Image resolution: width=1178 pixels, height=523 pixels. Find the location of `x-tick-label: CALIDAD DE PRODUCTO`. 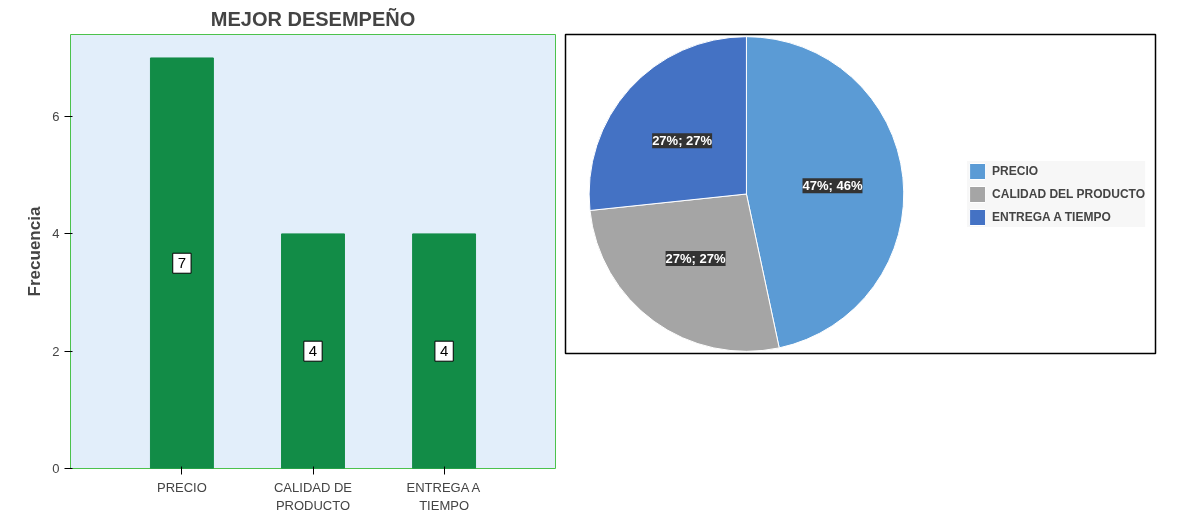

x-tick-label: CALIDAD DE PRODUCTO is located at coordinates (313, 496).